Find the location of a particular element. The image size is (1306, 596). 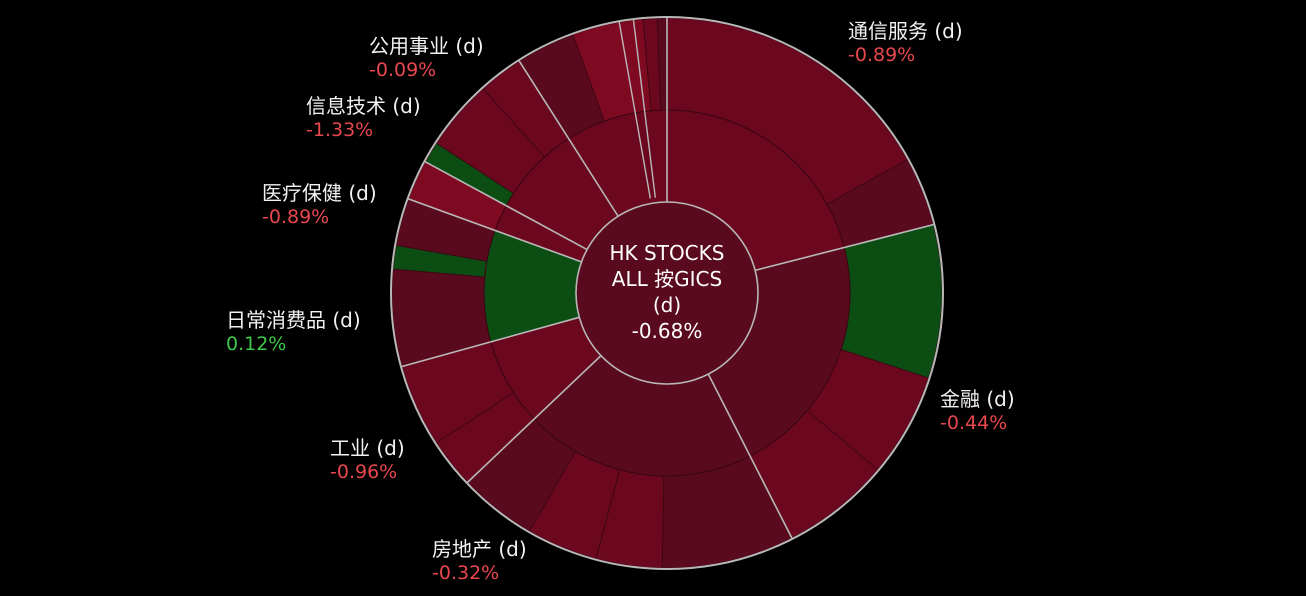

sector-label-6: 信息技术 (d) is located at coordinates (363, 106).